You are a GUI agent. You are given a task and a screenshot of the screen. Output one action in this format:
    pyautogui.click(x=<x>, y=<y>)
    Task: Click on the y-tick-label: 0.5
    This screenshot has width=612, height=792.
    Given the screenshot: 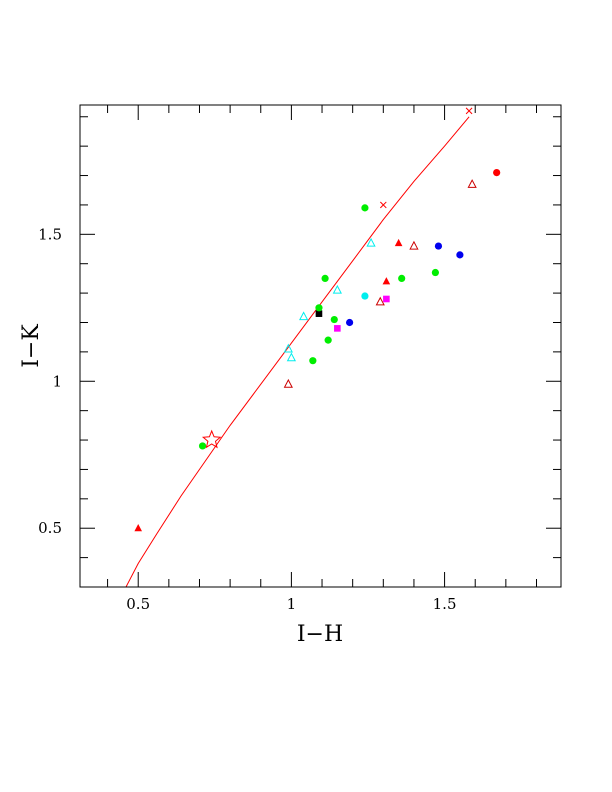 What is the action you would take?
    pyautogui.click(x=50, y=528)
    